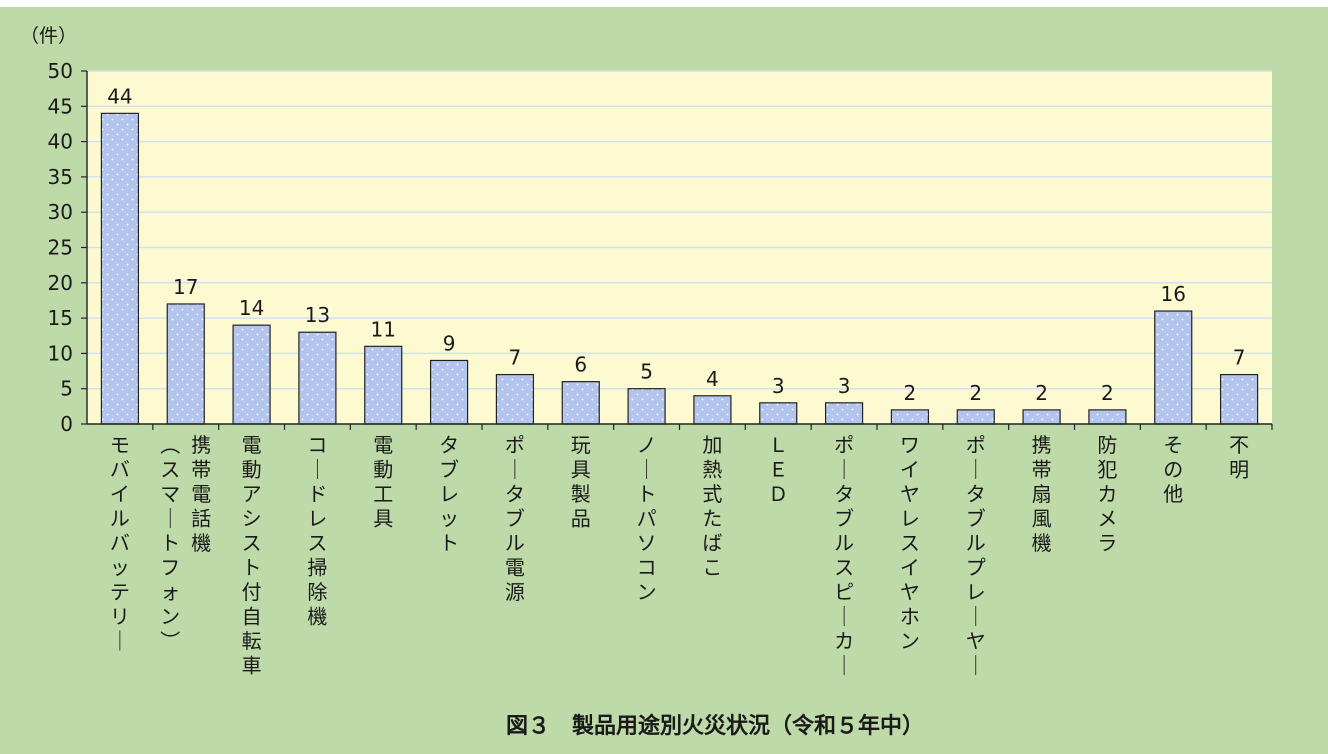 This screenshot has width=1328, height=754. What do you see at coordinates (1239, 457) in the screenshot?
I see `category-label: 不明` at bounding box center [1239, 457].